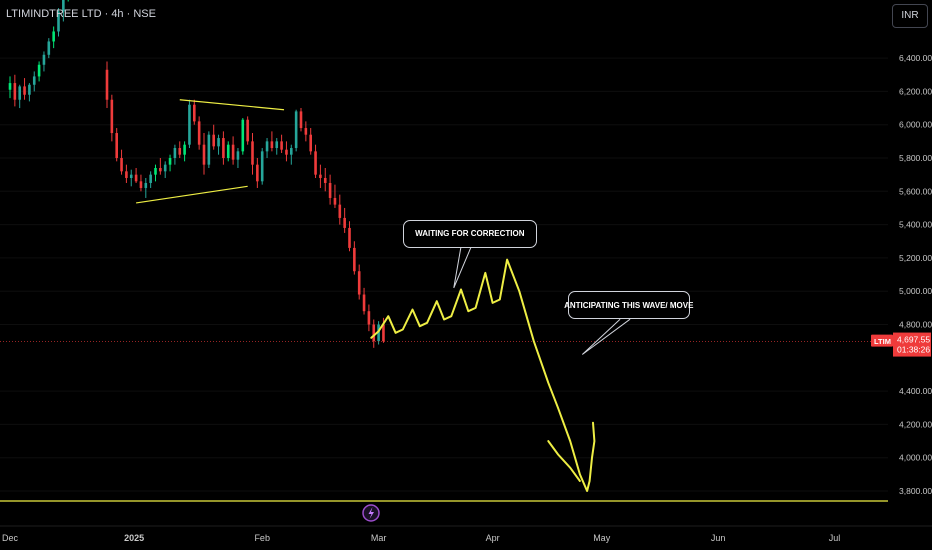 Image resolution: width=932 pixels, height=550 pixels. Describe the element at coordinates (379, 538) in the screenshot. I see `time-tick-label-3: Mar` at that location.